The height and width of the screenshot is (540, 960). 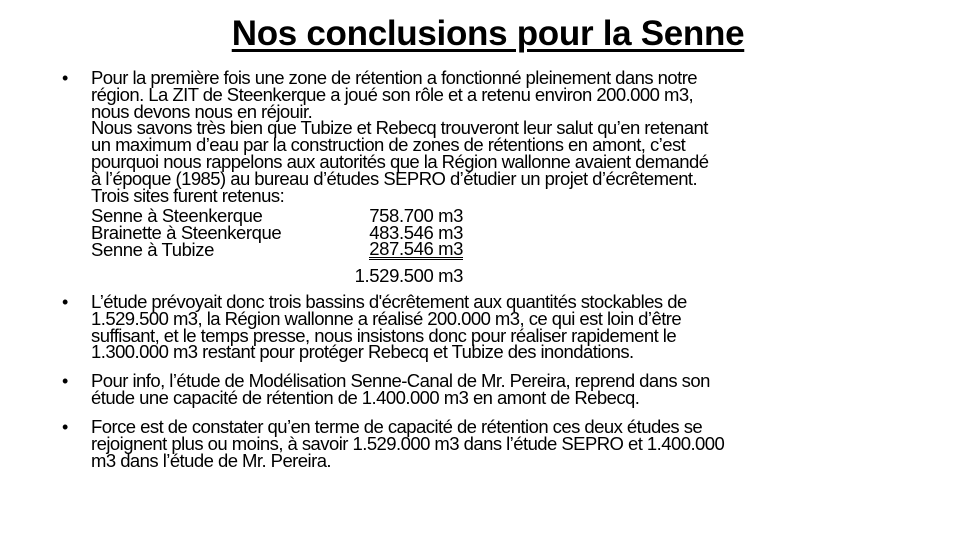 I want to click on site-row: Senne à Steenkerque 758.700 m3, so click(x=277, y=215).